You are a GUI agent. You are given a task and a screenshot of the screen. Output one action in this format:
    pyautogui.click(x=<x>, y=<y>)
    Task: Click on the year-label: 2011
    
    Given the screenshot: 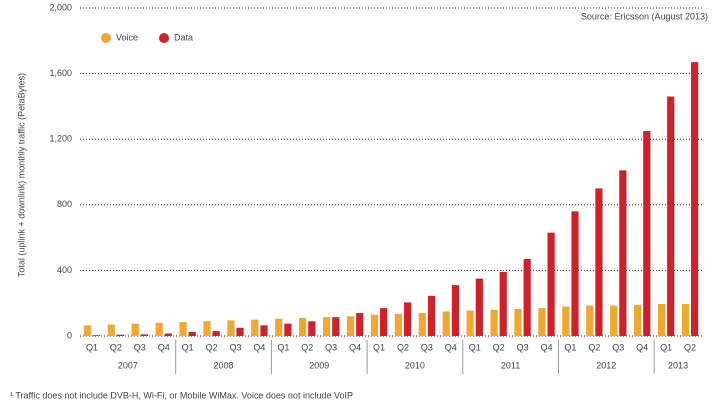 What is the action you would take?
    pyautogui.click(x=510, y=365)
    